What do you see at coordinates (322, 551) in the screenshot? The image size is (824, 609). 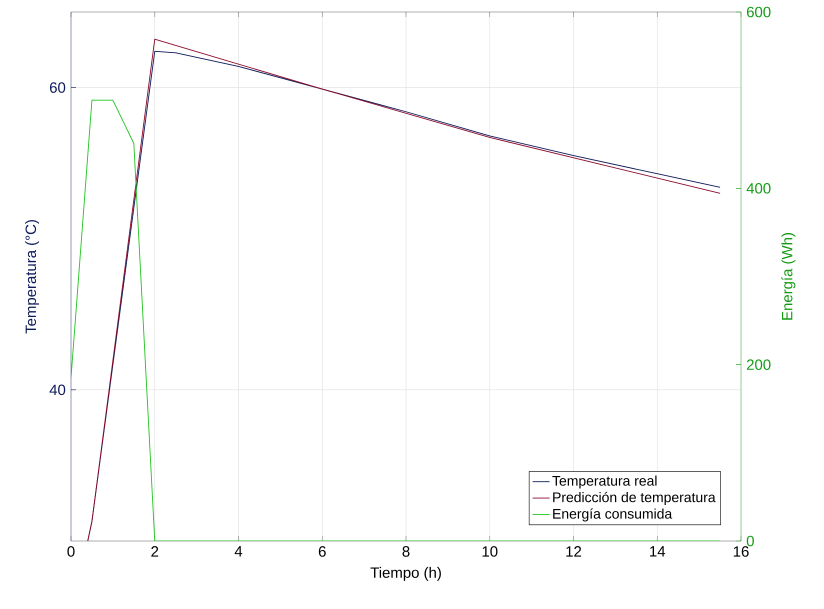 I see `x-tick-label: 6` at bounding box center [322, 551].